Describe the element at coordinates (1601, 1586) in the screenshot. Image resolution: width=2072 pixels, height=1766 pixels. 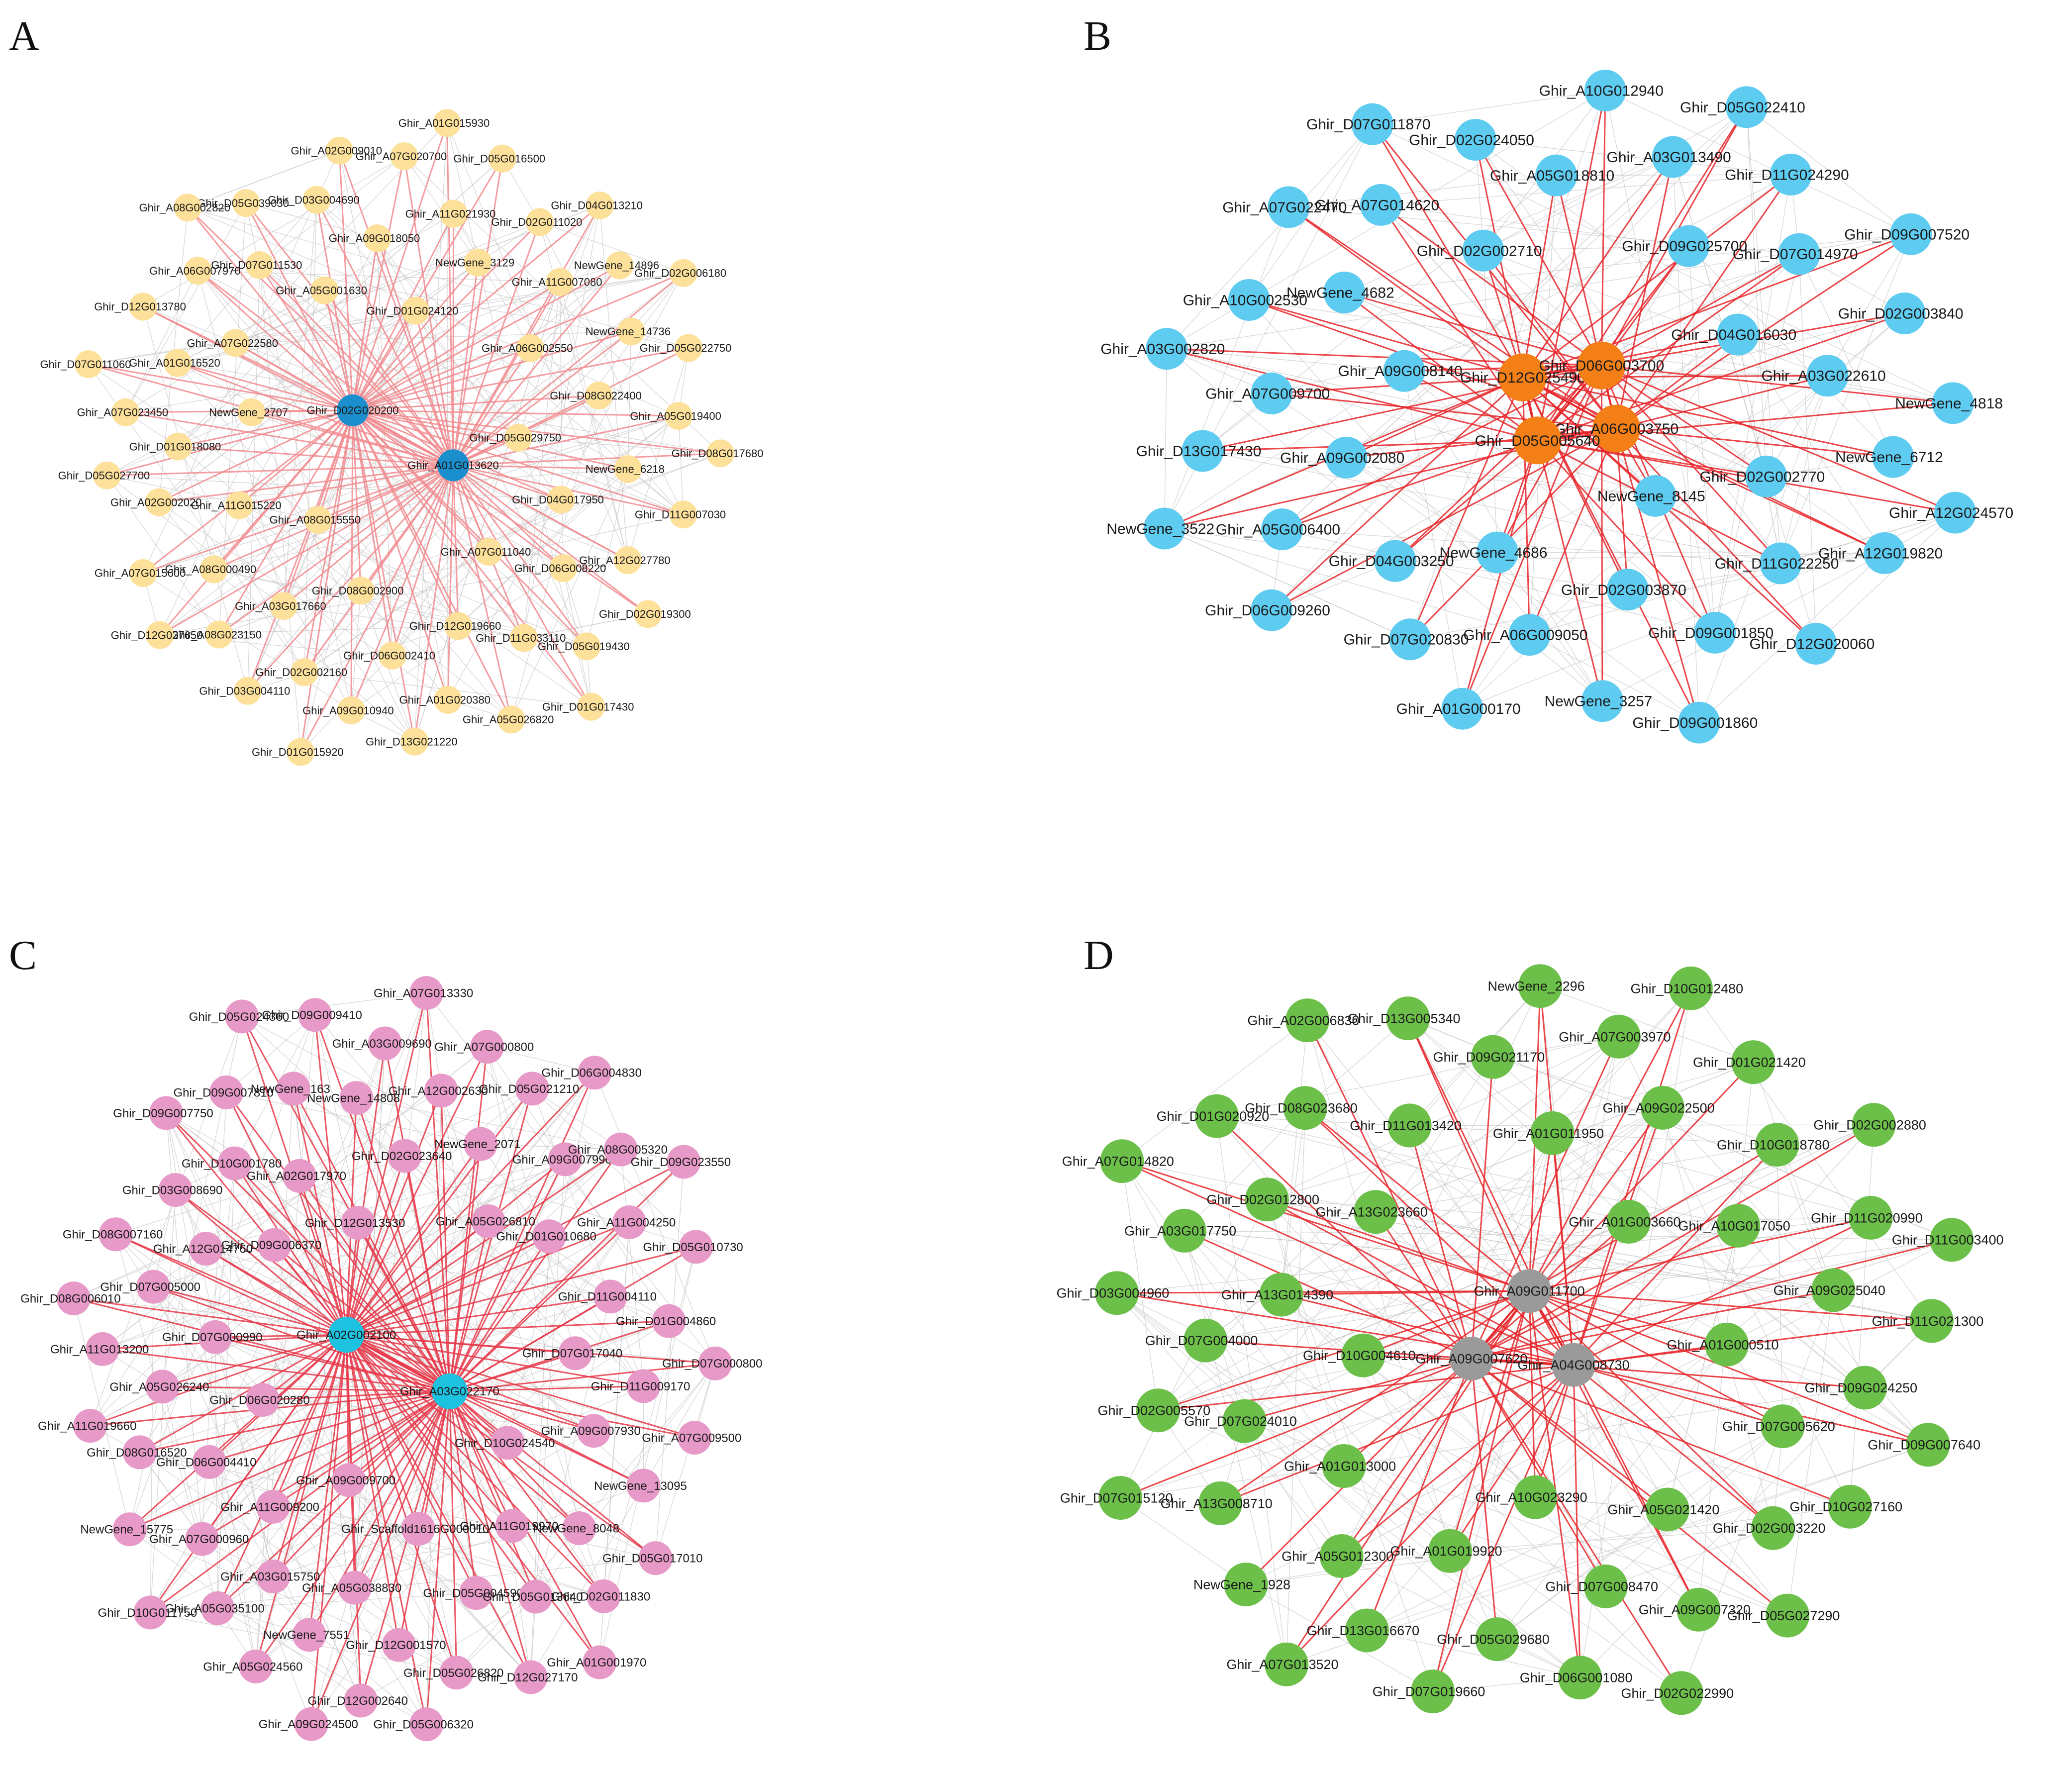
I see `gene-node: Ghir_D07G008470` at that location.